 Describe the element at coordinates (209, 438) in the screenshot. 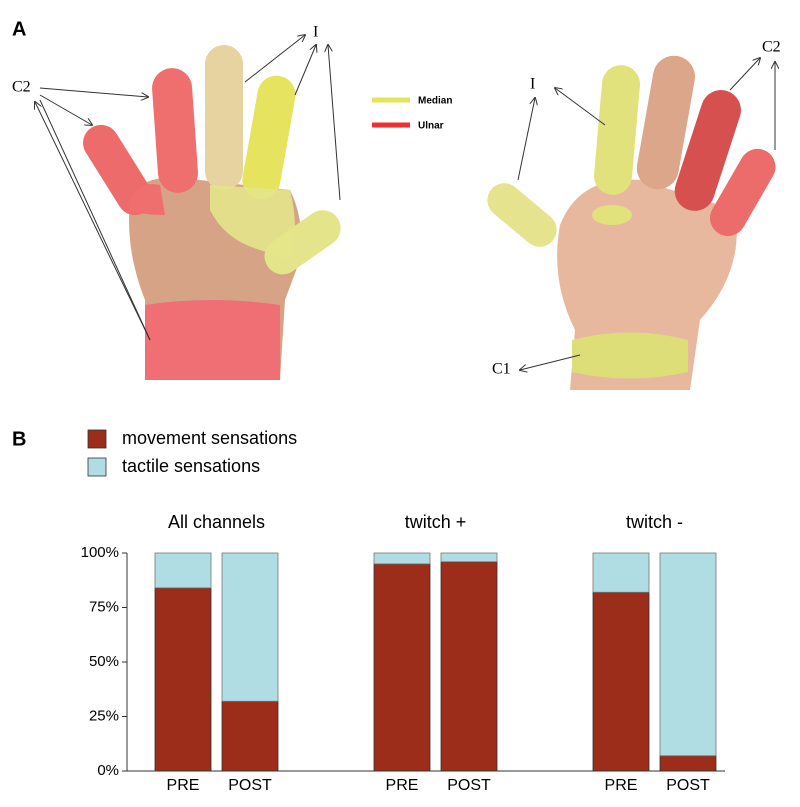

I see `legend-label: movement sensations` at that location.